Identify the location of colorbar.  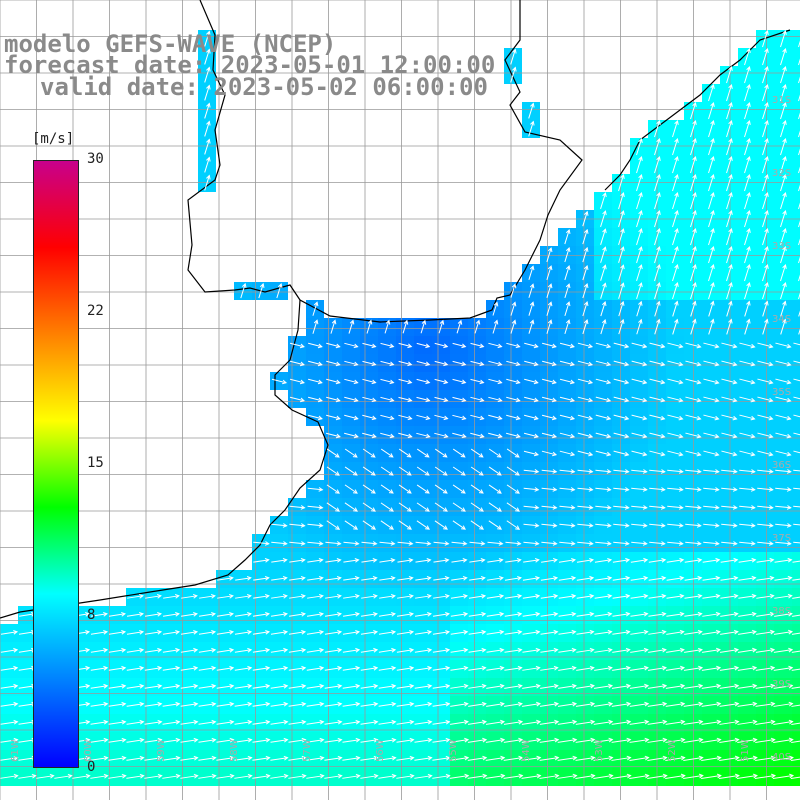
(56, 464).